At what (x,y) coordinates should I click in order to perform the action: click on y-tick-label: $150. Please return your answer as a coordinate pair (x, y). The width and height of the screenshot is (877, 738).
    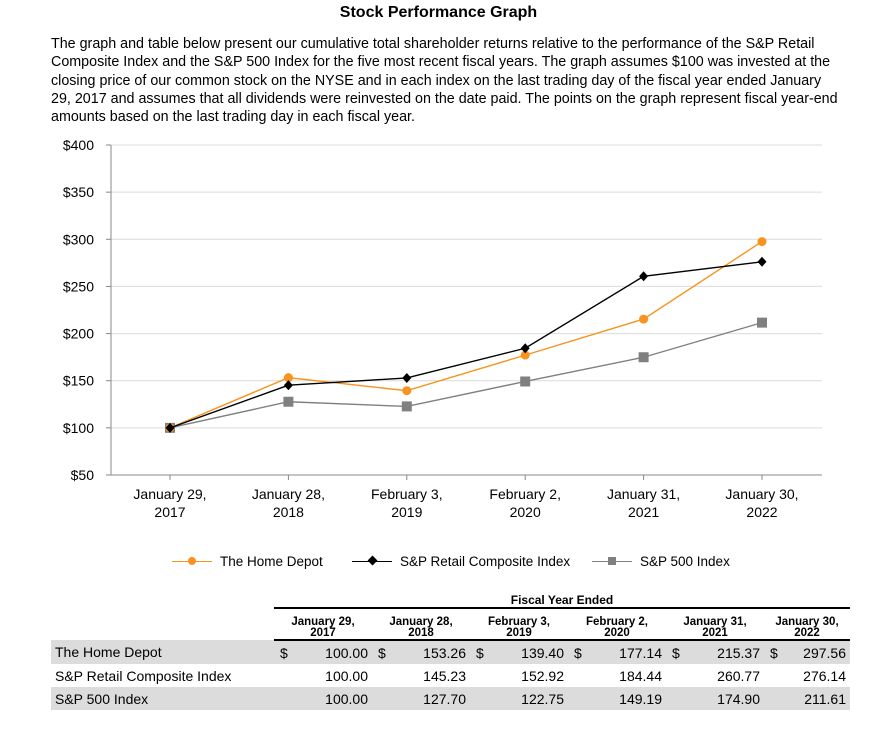
    Looking at the image, I should click on (78, 381).